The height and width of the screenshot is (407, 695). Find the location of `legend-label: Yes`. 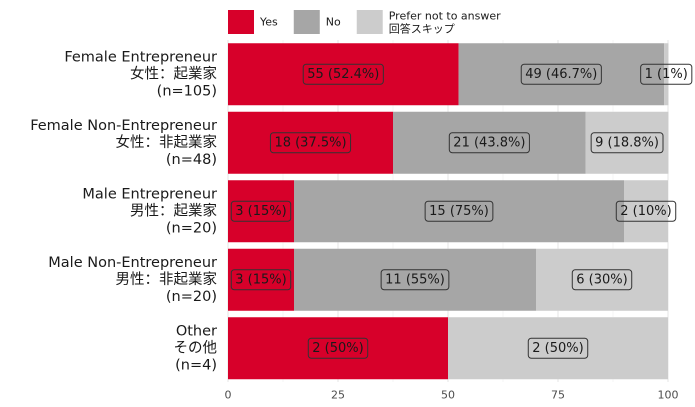

legend-label: Yes is located at coordinates (268, 22).